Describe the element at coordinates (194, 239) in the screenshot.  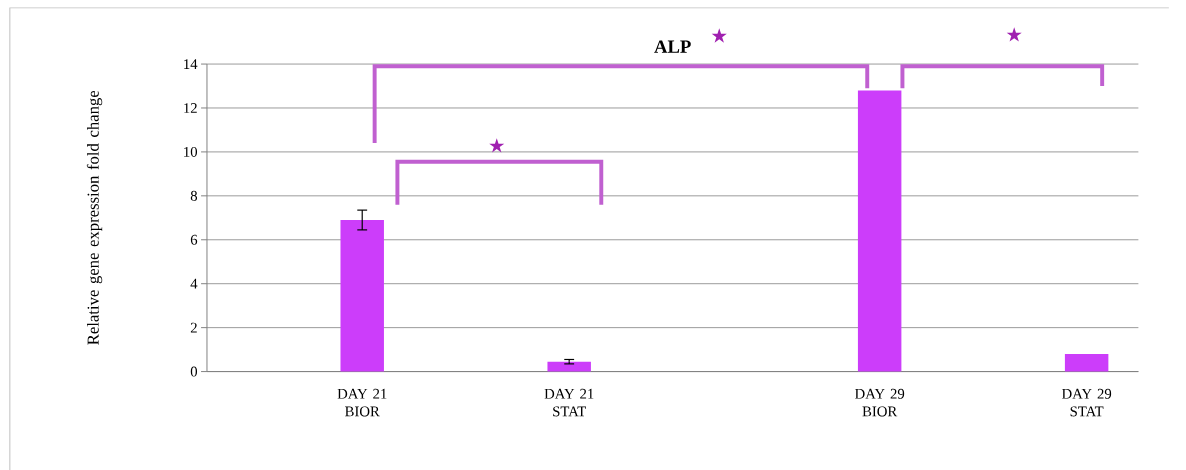
I see `y-tick-label: 6` at that location.